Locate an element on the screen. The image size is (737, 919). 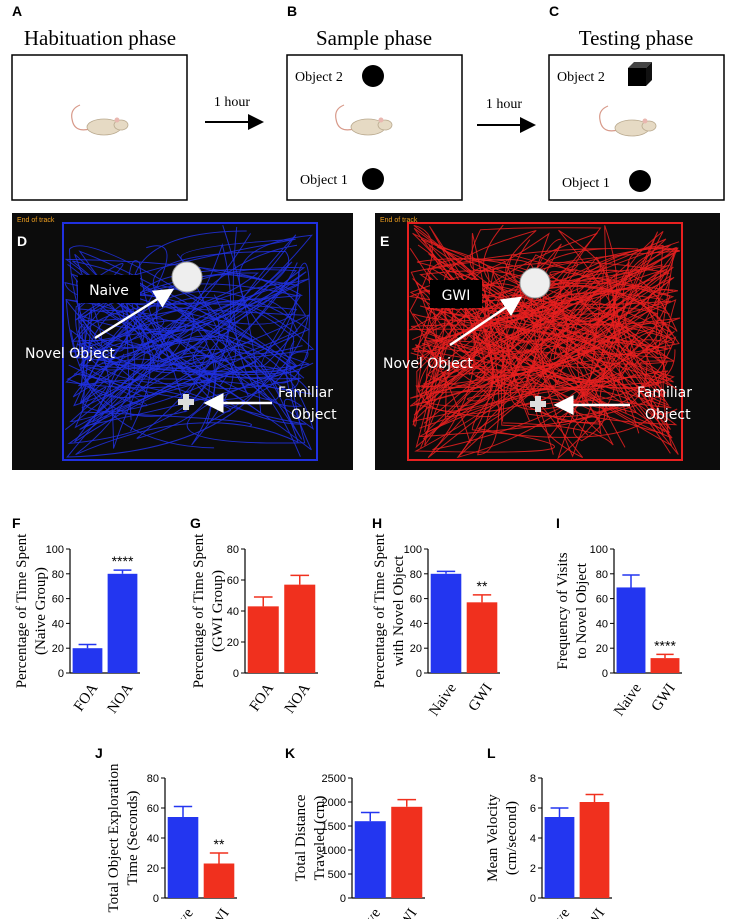
y-tick-label: 40 is located at coordinates (58, 624).